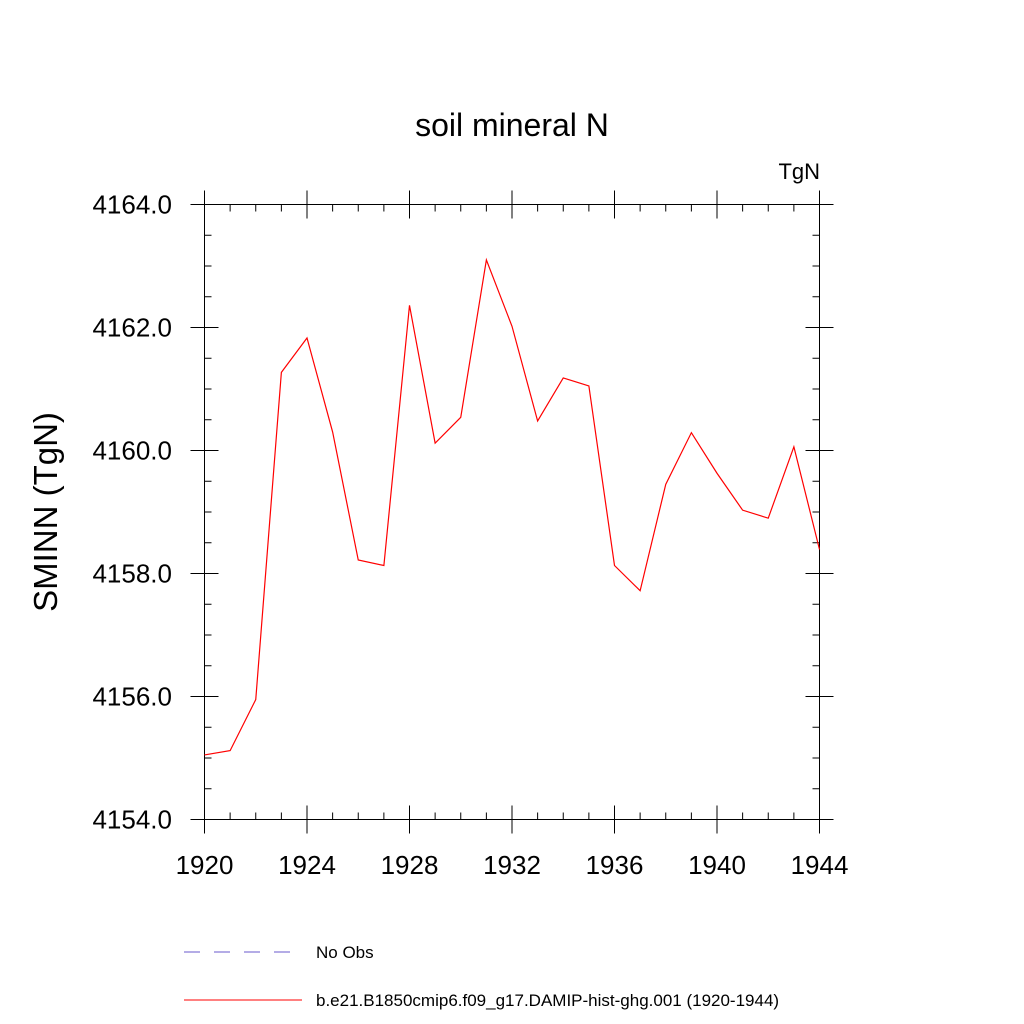 The image size is (1024, 1024). I want to click on y-tick-label: 4162.0, so click(132, 328).